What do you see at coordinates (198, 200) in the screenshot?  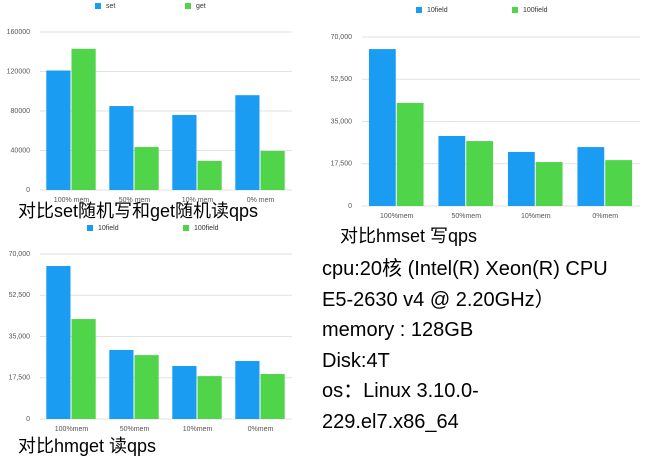 I see `x-tick-label: 10% mem` at bounding box center [198, 200].